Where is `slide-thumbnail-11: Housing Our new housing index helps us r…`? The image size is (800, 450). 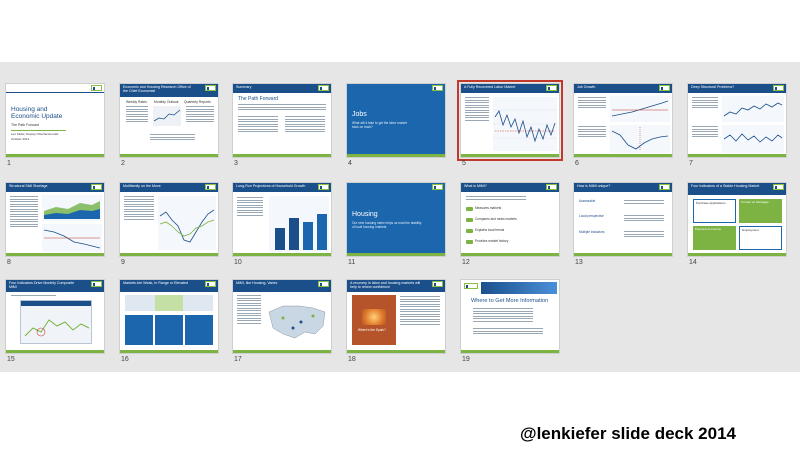 slide-thumbnail-11: Housing Our new housing index helps us r… is located at coordinates (396, 224).